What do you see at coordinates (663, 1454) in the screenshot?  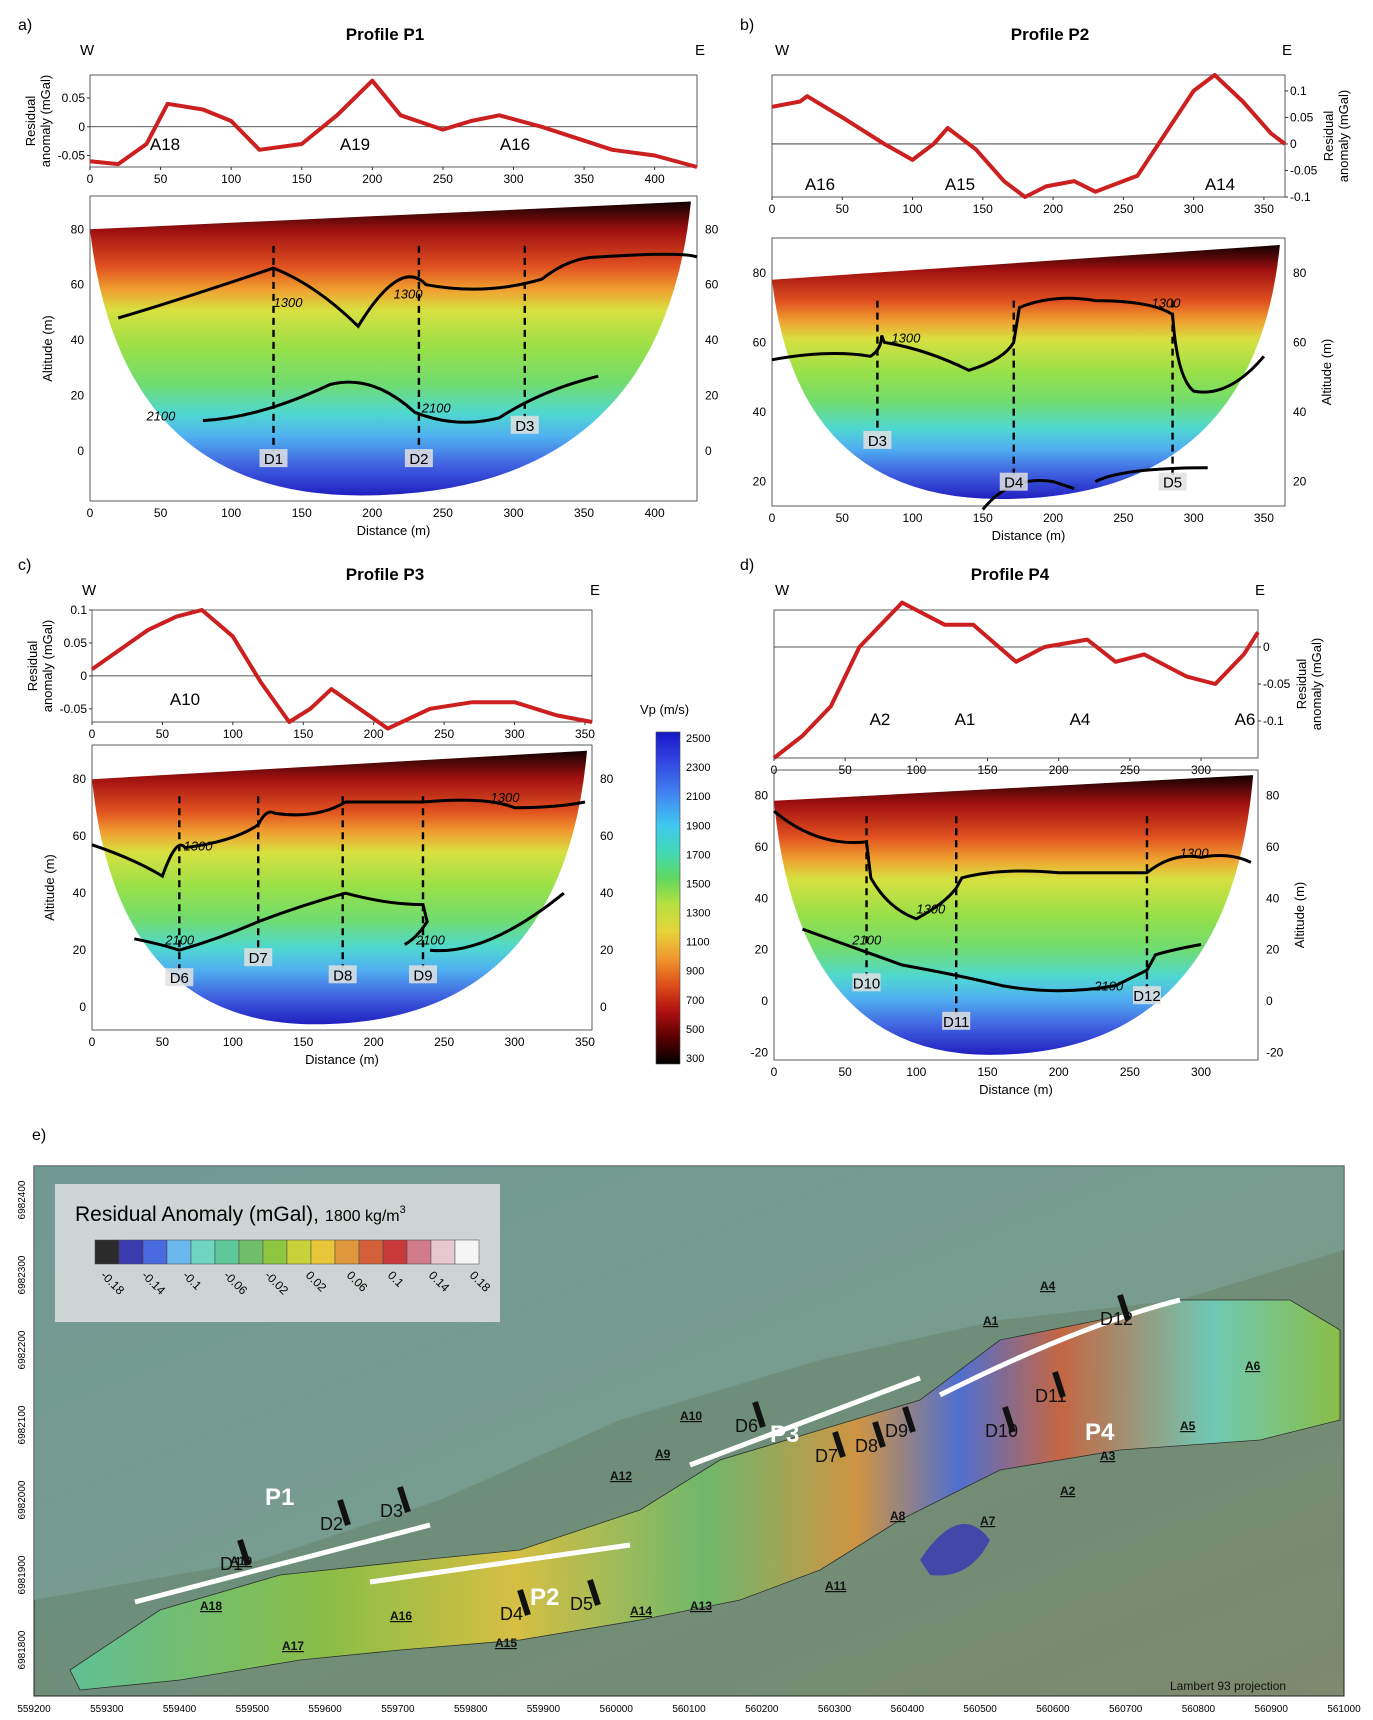 I see `map-anomaly-label: A9` at bounding box center [663, 1454].